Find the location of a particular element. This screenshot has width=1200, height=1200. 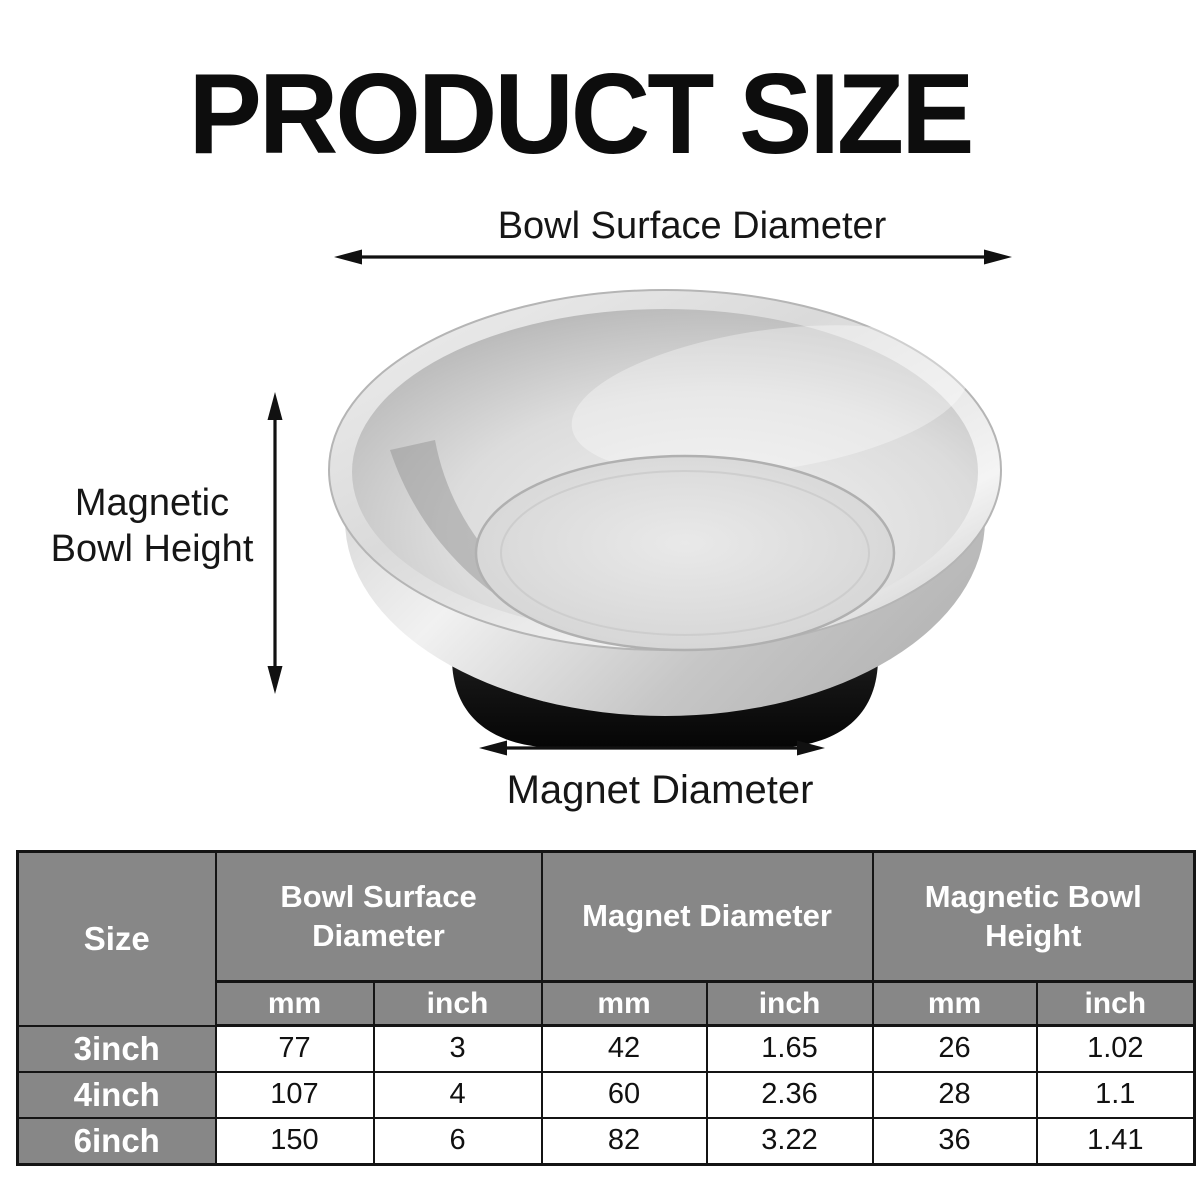

group-header-bowl-surface-diameter: Bowl Surface Diameter is located at coordinates (378, 916).